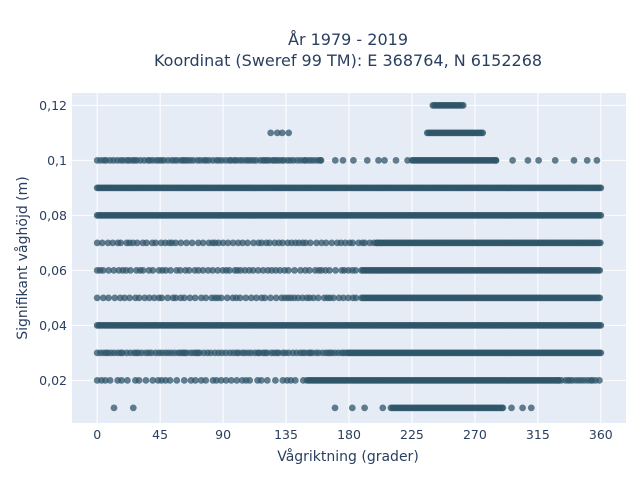 The image size is (640, 480). I want to click on y-tick-label: 0,12, so click(53, 105).